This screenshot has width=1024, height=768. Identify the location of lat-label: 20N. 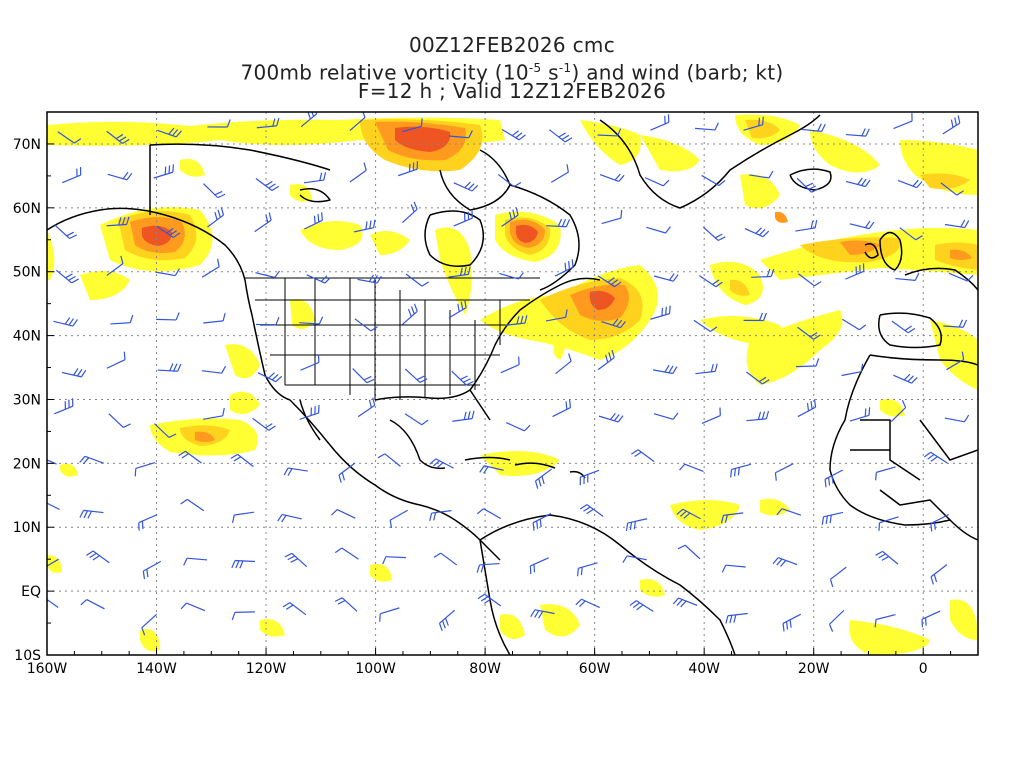
(27, 464).